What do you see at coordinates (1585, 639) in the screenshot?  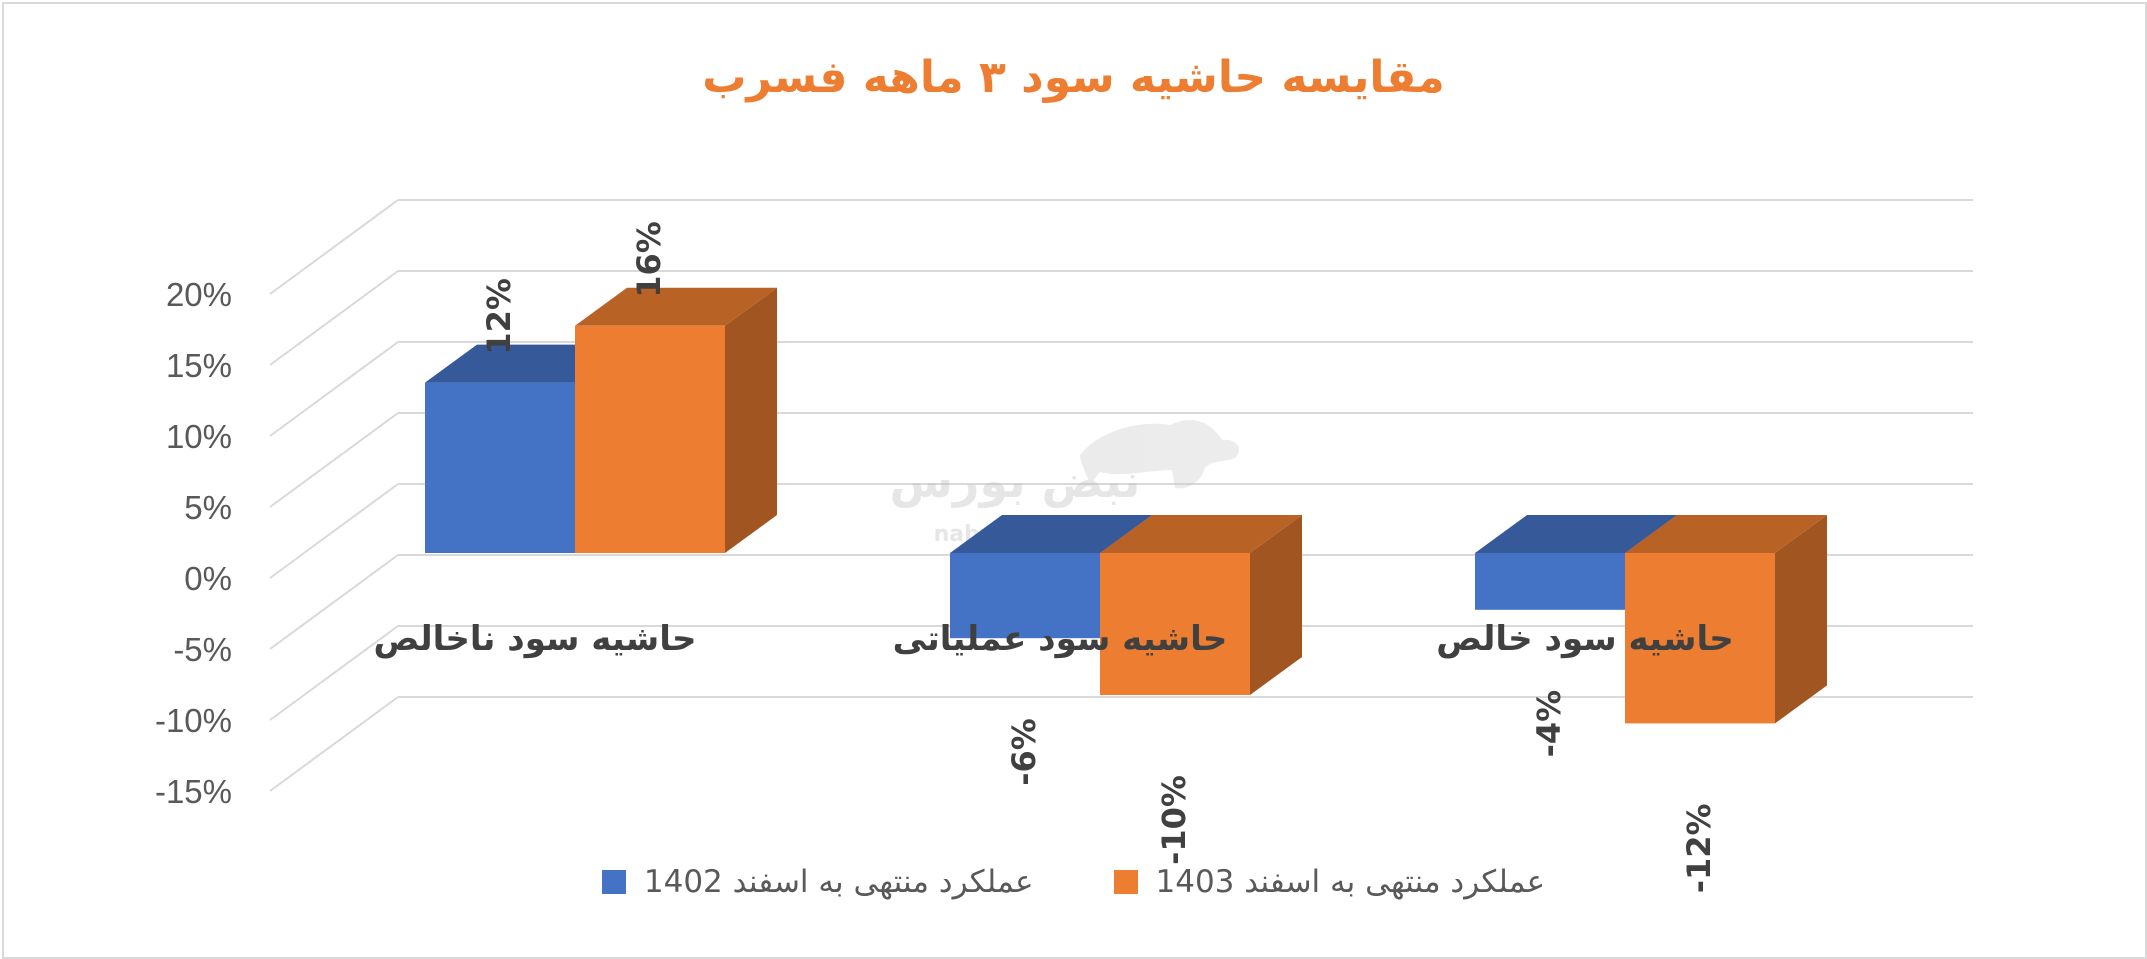 I see `category-label: حاشیه سود خالص` at bounding box center [1585, 639].